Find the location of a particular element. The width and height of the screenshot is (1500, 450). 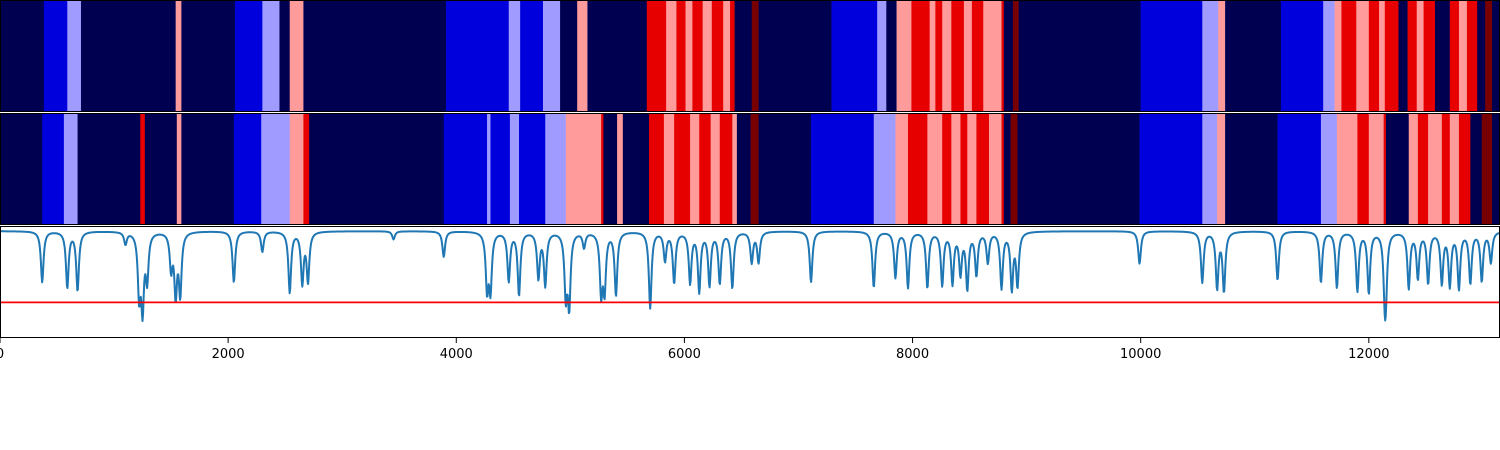

x-tick-label-4000: 4000 is located at coordinates (456, 354).